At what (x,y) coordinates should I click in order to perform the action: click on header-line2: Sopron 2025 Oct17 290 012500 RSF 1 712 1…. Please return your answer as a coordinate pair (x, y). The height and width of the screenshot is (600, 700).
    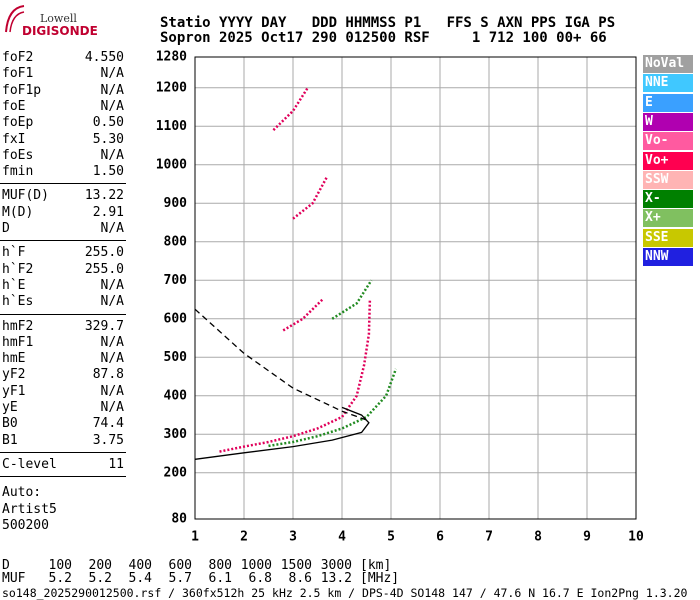
    Looking at the image, I should click on (383, 38).